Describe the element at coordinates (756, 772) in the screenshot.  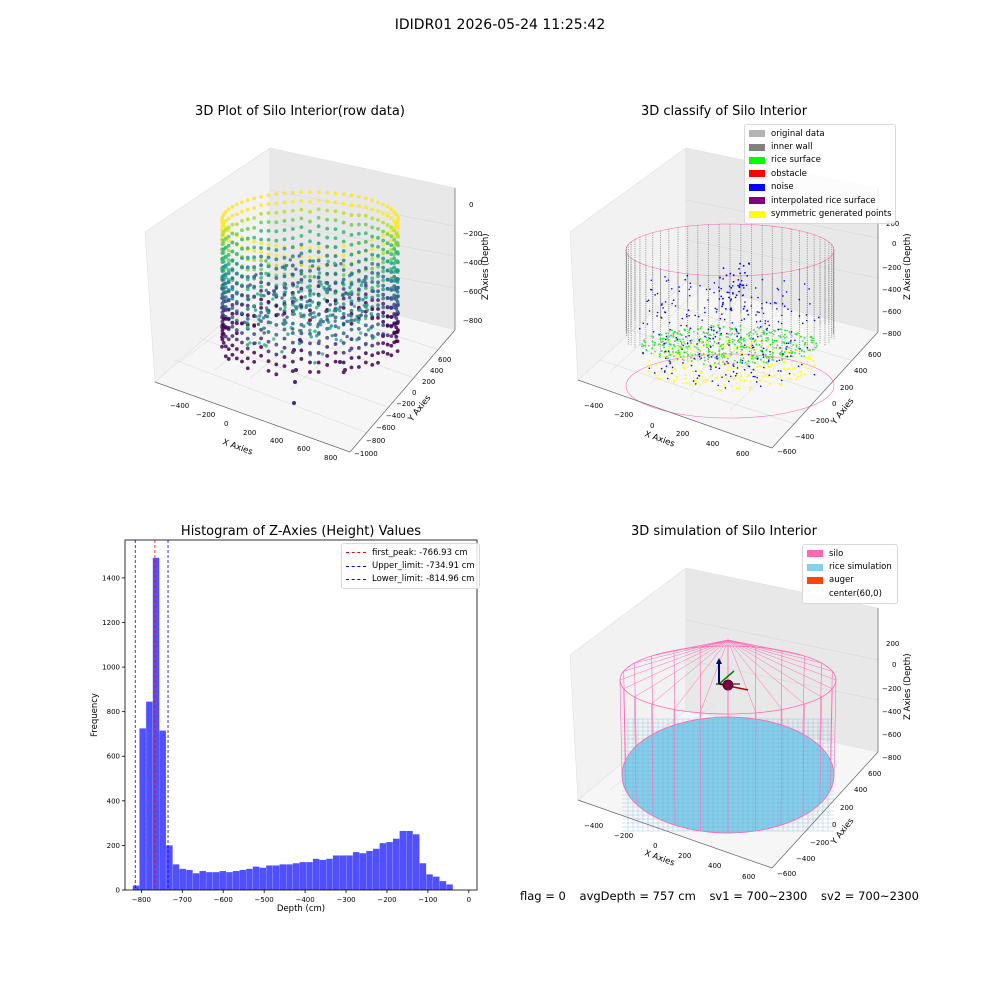
I see `silo-wall-line` at that location.